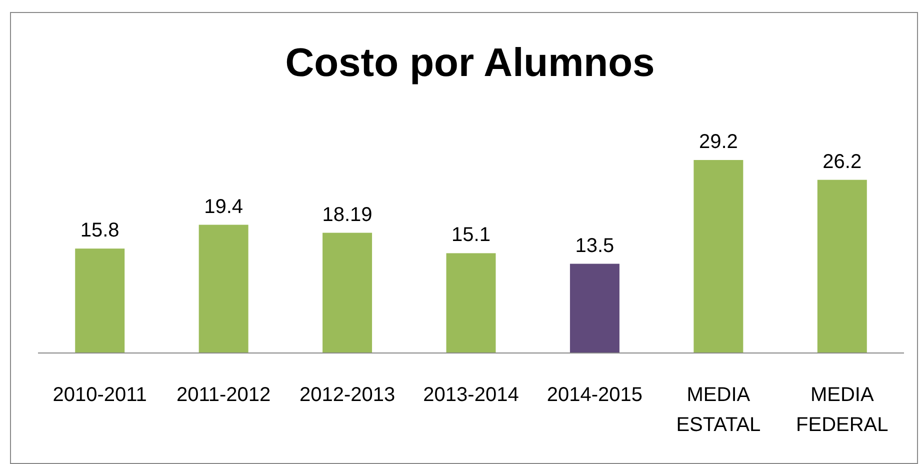  I want to click on x-tick-label: MEDIA ESTATAL, so click(718, 410).